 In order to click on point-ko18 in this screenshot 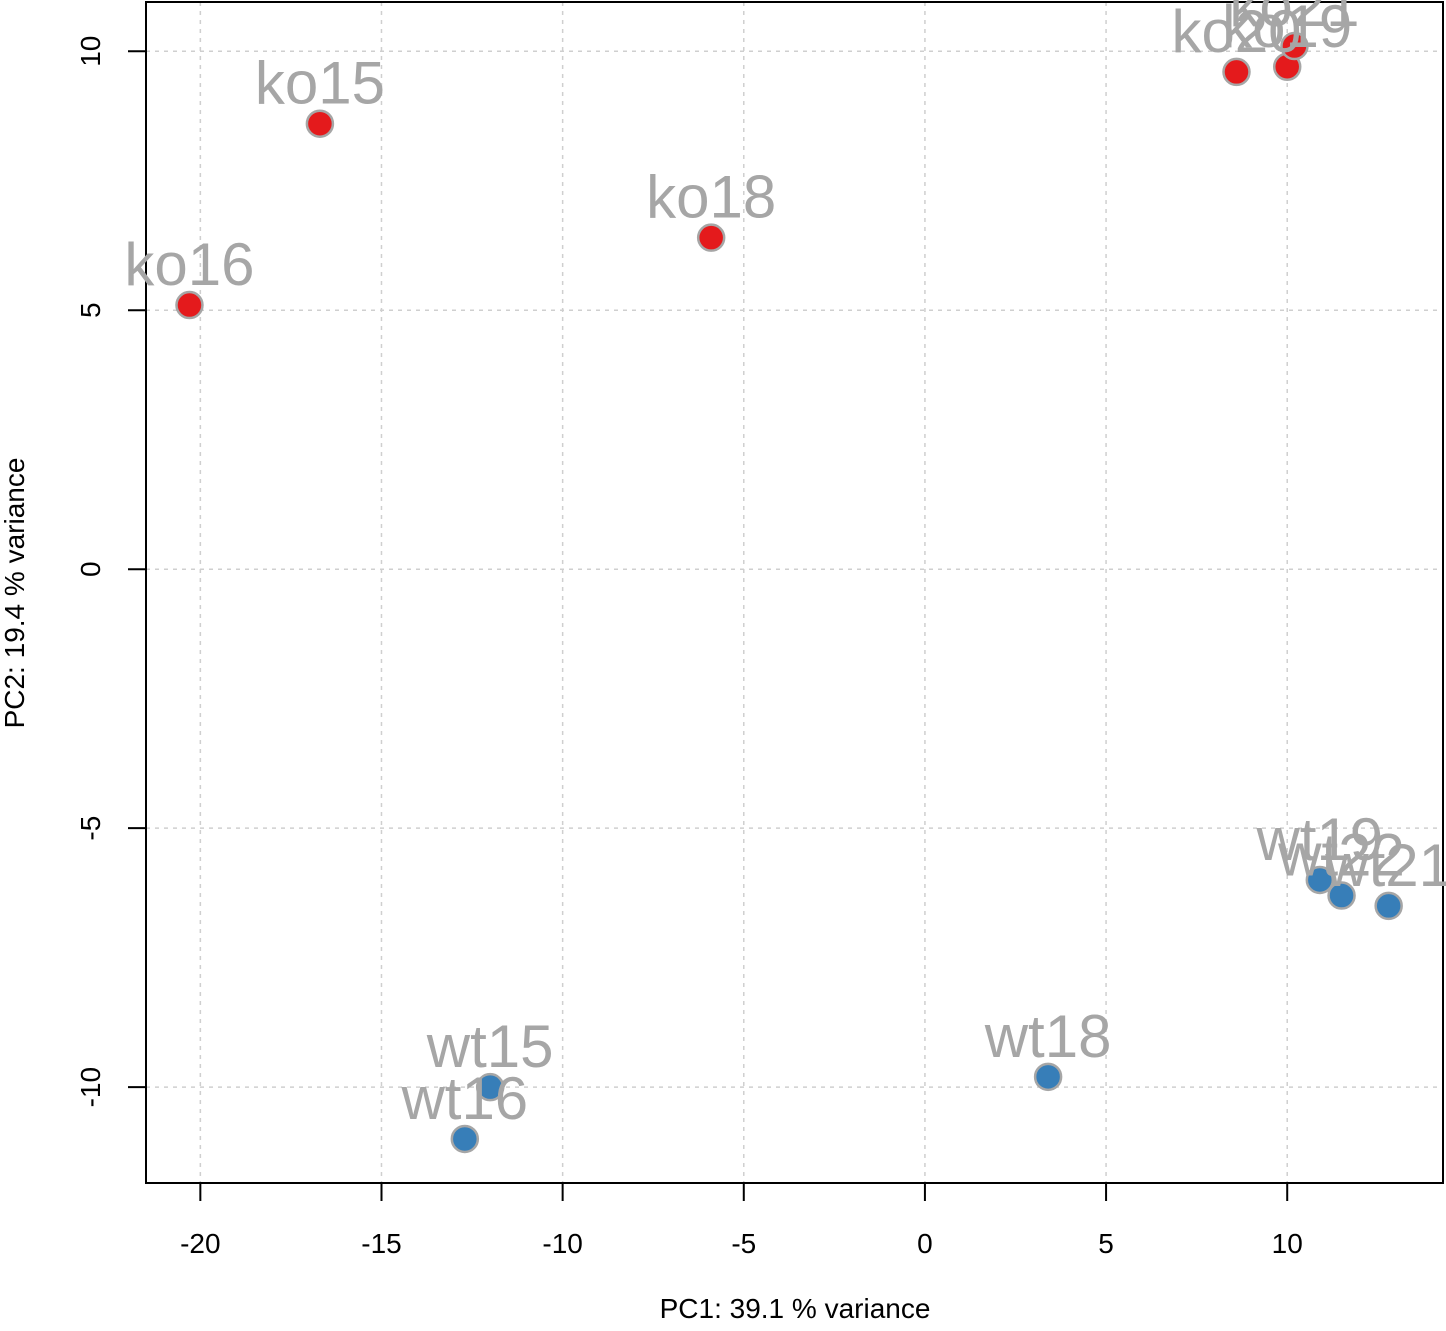, I will do `click(711, 237)`.